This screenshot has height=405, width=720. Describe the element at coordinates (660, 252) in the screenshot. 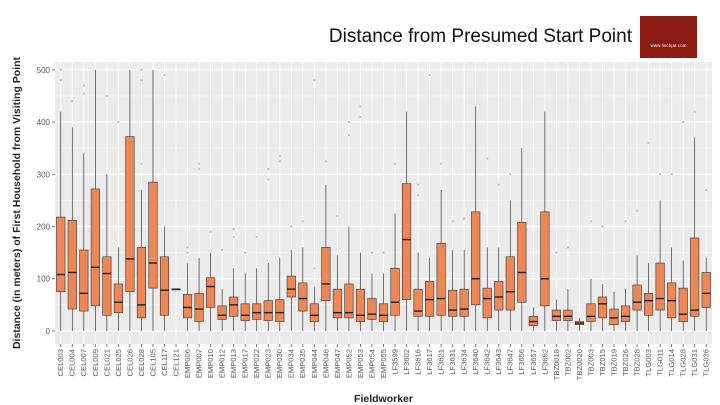

I see `box-tlg011` at that location.